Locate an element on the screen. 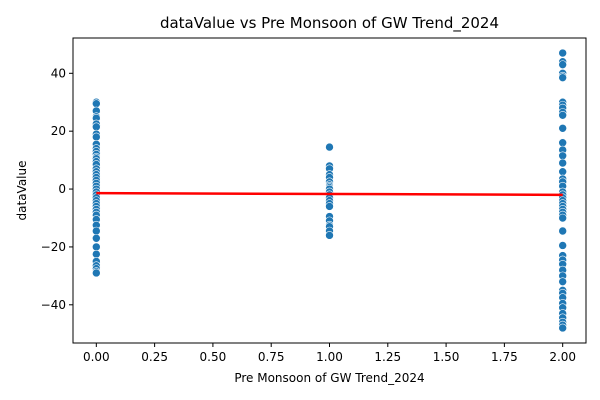 The height and width of the screenshot is (400, 600). x-tick-label: 0.25 is located at coordinates (154, 357).